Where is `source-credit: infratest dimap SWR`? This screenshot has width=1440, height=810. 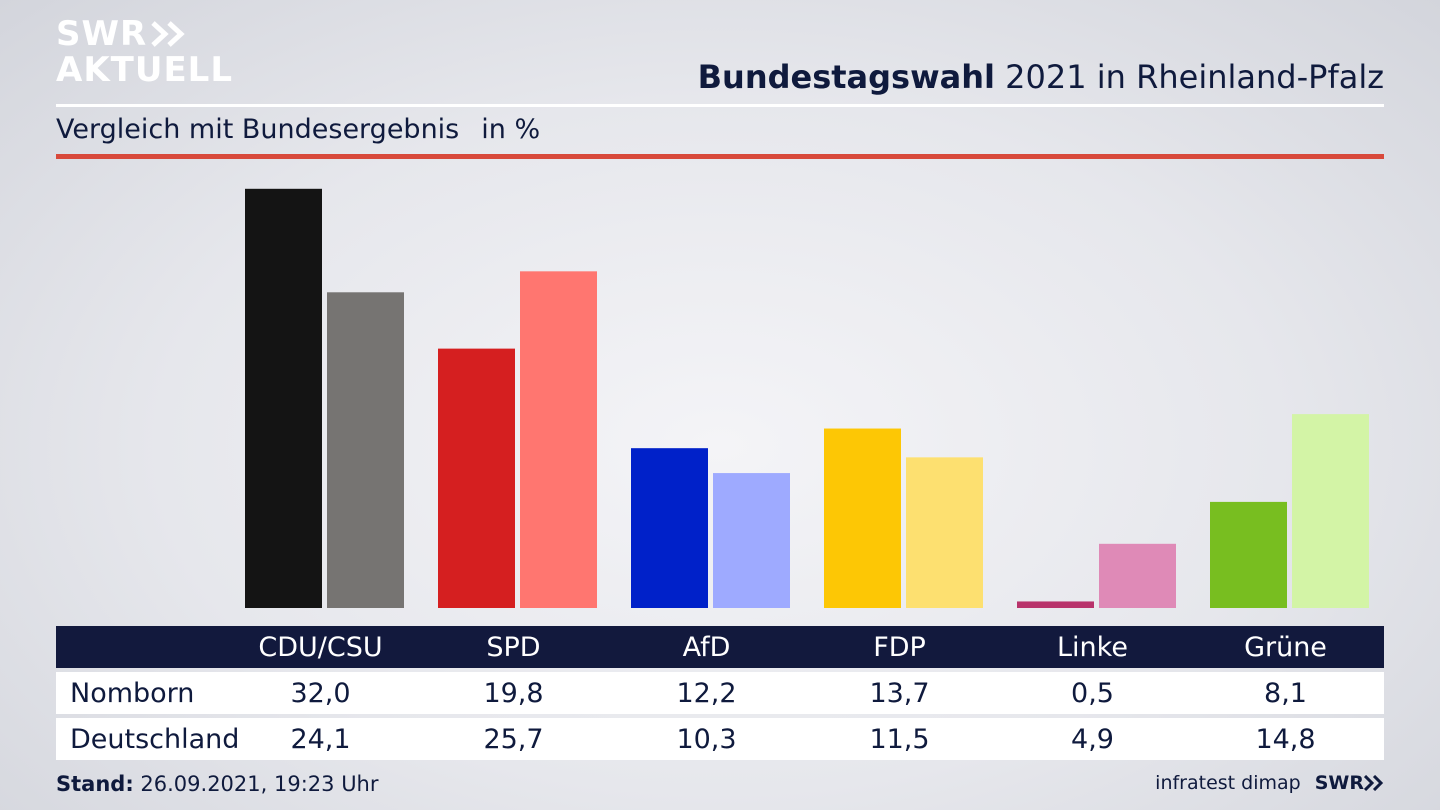 source-credit: infratest dimap SWR is located at coordinates (1269, 783).